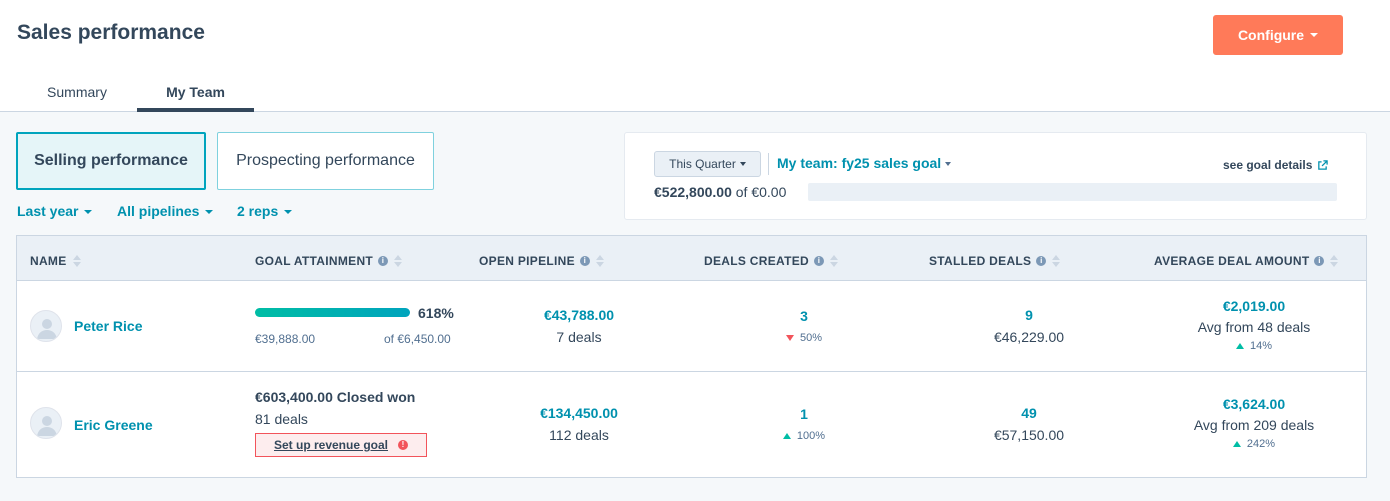 This screenshot has width=1390, height=501. I want to click on deals-created-cell: 1 100%, so click(804, 424).